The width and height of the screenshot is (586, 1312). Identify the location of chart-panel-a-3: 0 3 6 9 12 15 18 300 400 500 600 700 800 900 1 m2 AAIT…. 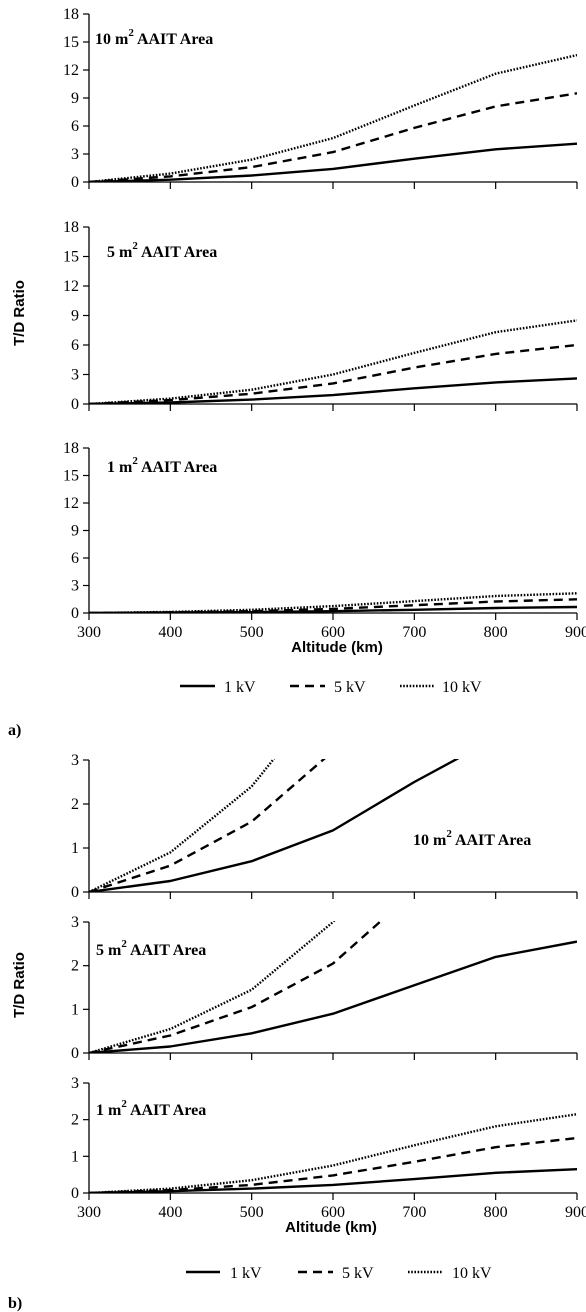
(324, 540).